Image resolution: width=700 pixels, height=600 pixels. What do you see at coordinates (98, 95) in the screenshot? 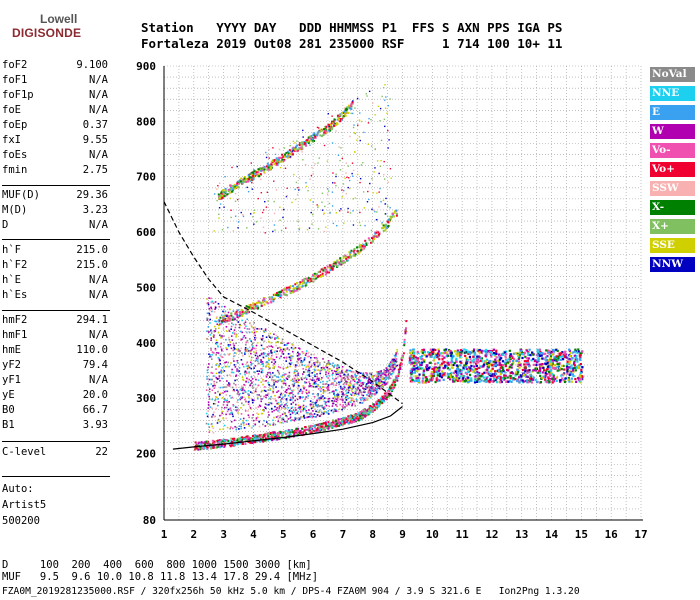
I see `param-value: N/A` at bounding box center [98, 95].